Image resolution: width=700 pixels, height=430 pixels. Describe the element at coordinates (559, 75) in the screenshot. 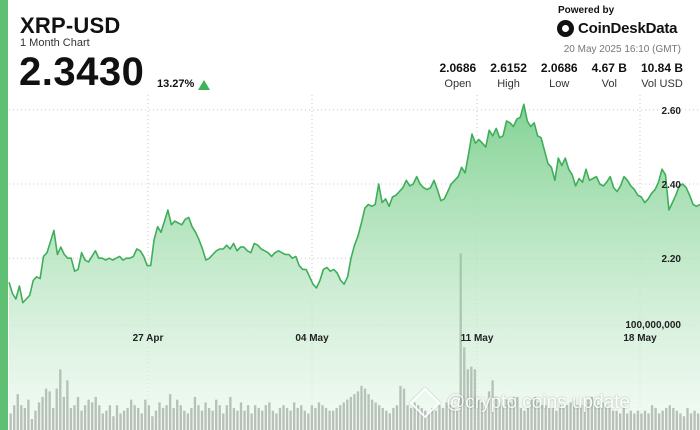

I see `stat-low: 2.0686 Low` at that location.